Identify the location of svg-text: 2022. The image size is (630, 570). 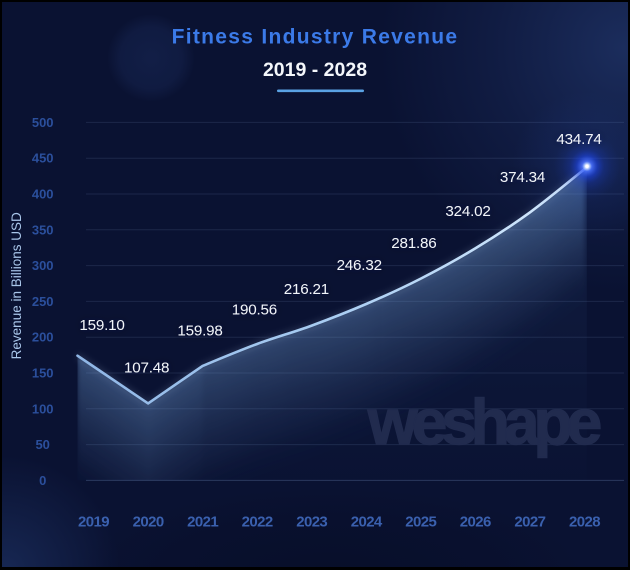
(257, 522).